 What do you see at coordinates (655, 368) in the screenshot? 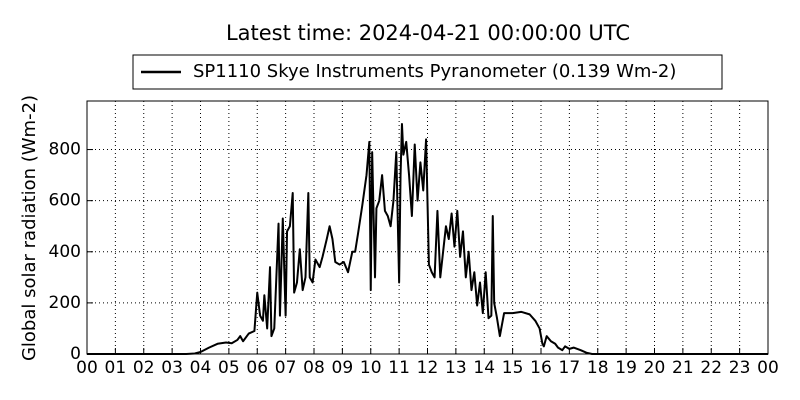
I see `x-tick-label: 20` at bounding box center [655, 368].